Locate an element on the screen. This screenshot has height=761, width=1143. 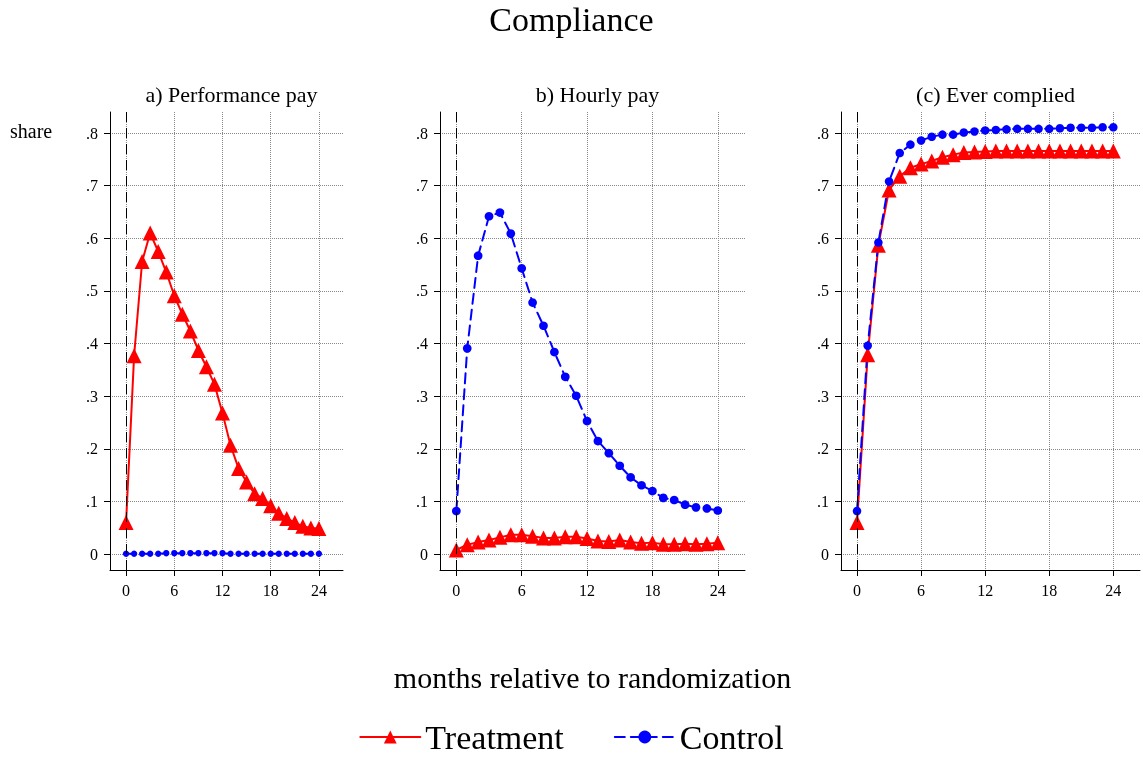
y-tick-label: .7 is located at coordinates (422, 186).